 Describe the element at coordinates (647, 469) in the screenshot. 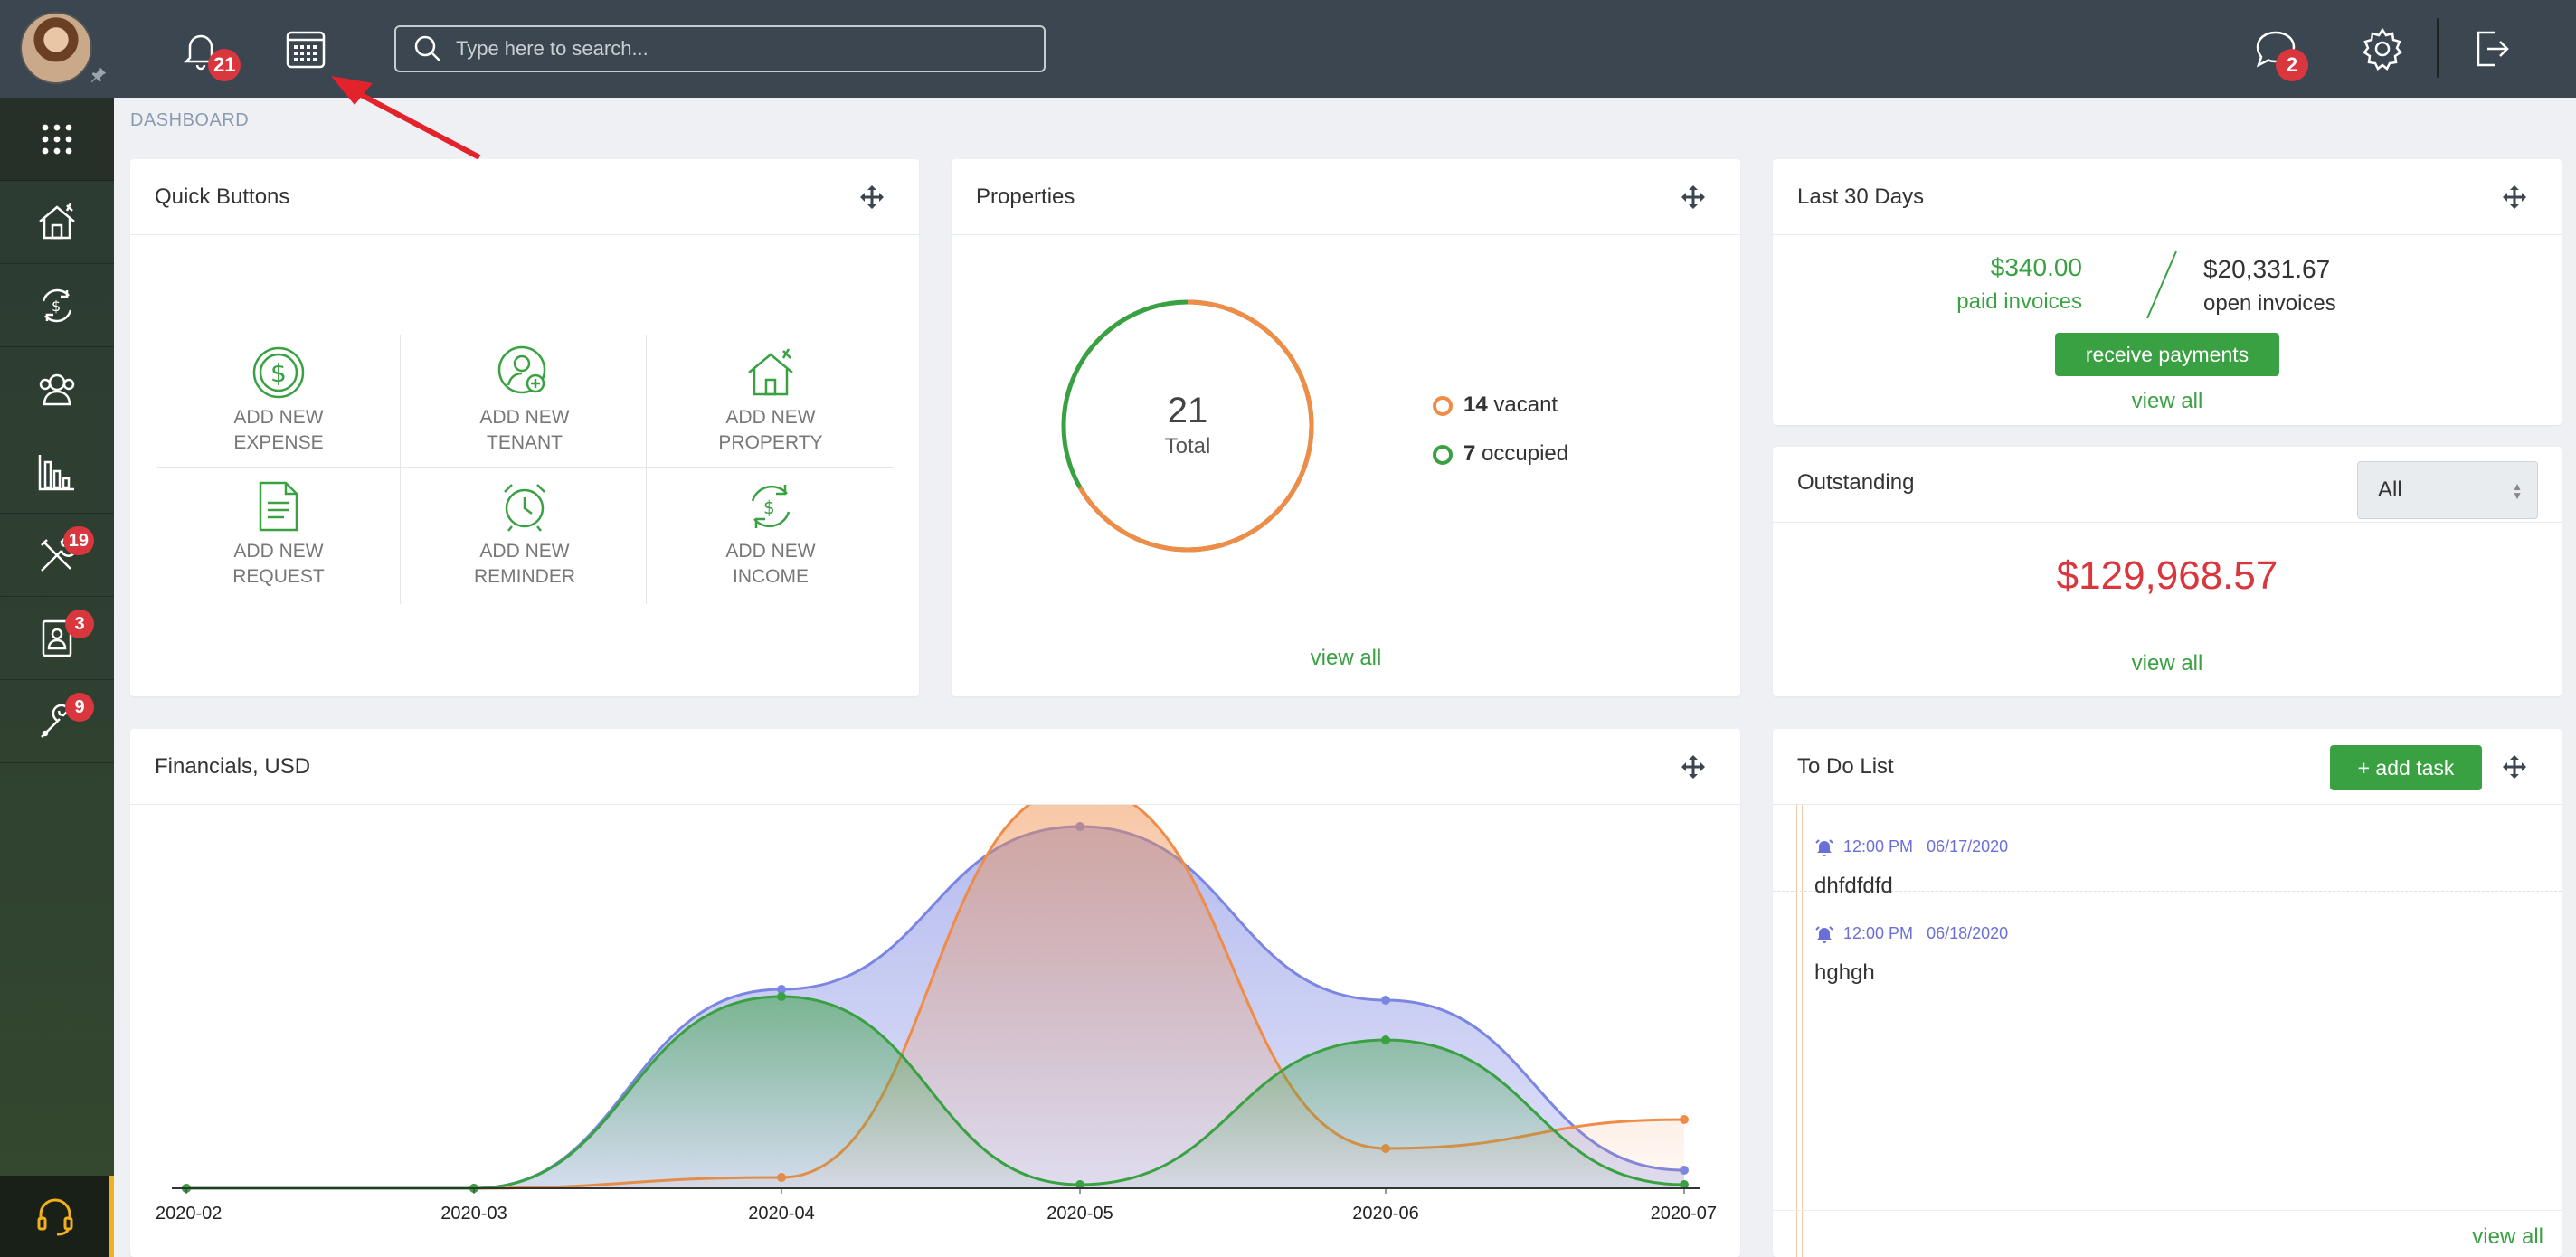

I see `grid-divider` at that location.